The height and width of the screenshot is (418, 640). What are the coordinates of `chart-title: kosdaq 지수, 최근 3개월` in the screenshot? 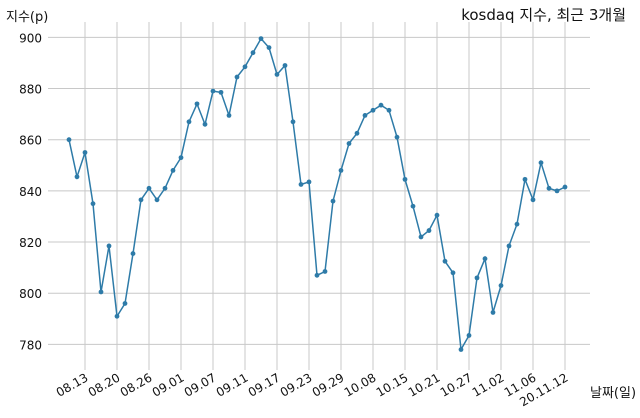 It's located at (543, 15).